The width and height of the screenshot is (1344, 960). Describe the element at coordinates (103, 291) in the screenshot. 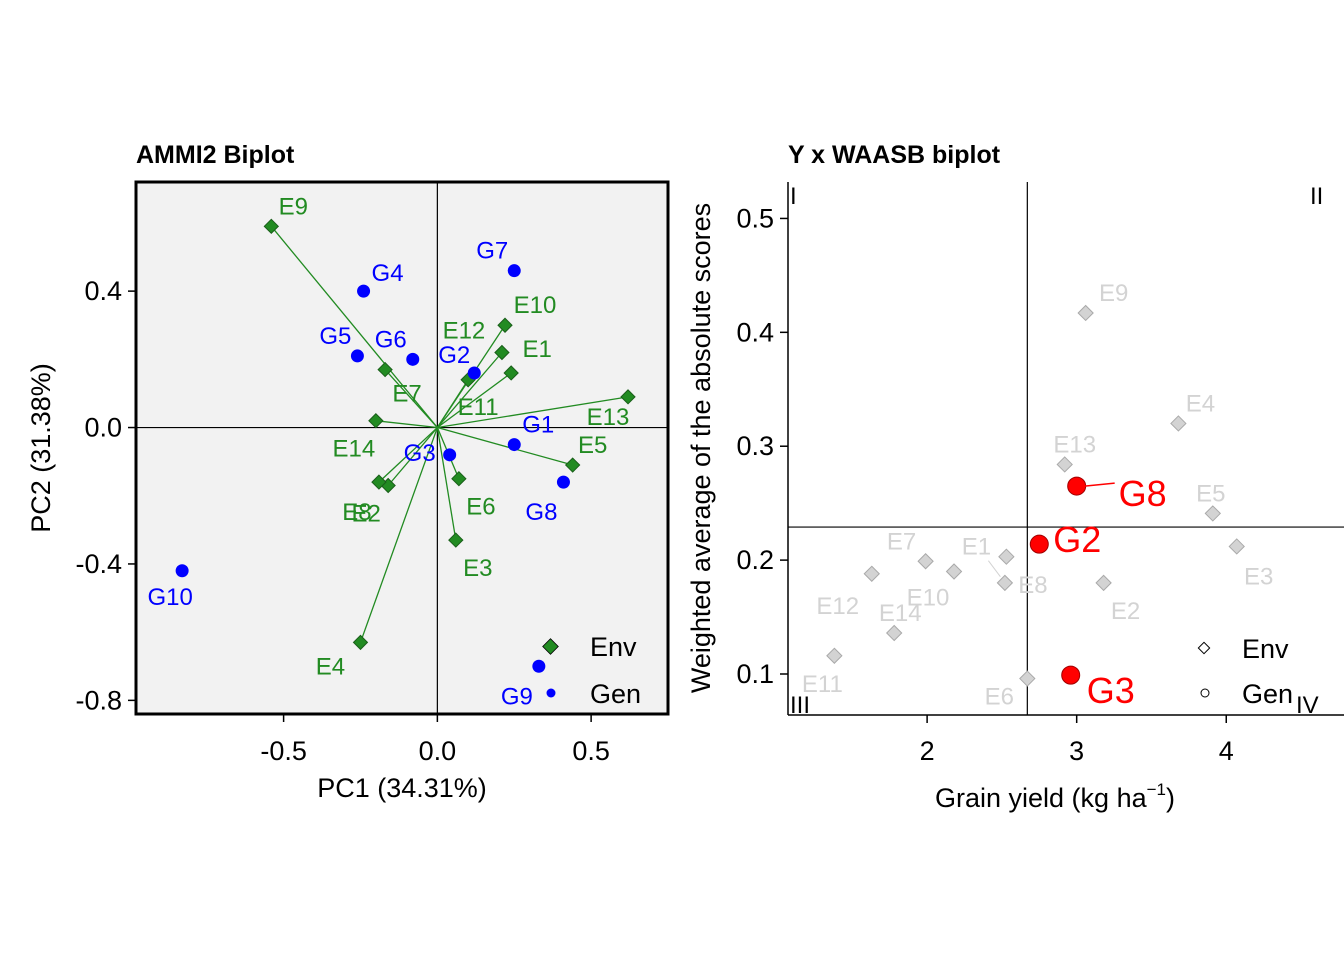

I see `ammi2-ytick-label: 0.4` at that location.